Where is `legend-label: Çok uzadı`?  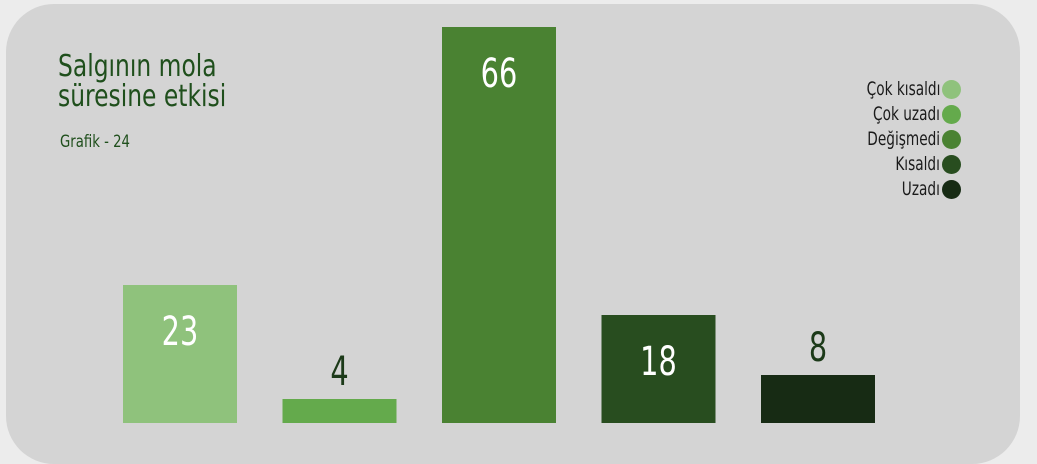 legend-label: Çok uzadı is located at coordinates (906, 114).